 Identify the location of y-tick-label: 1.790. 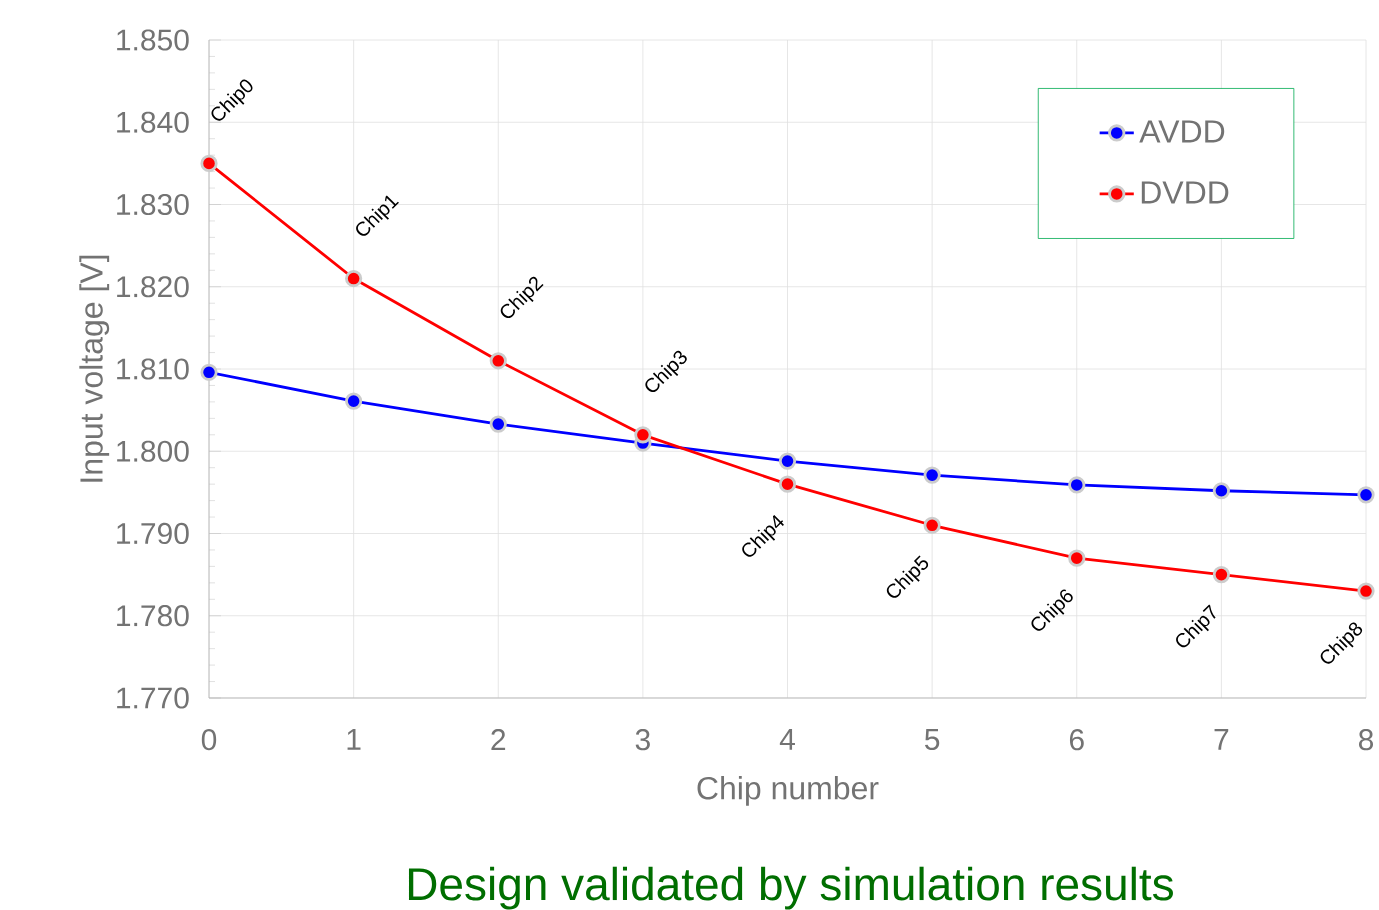
(153, 533).